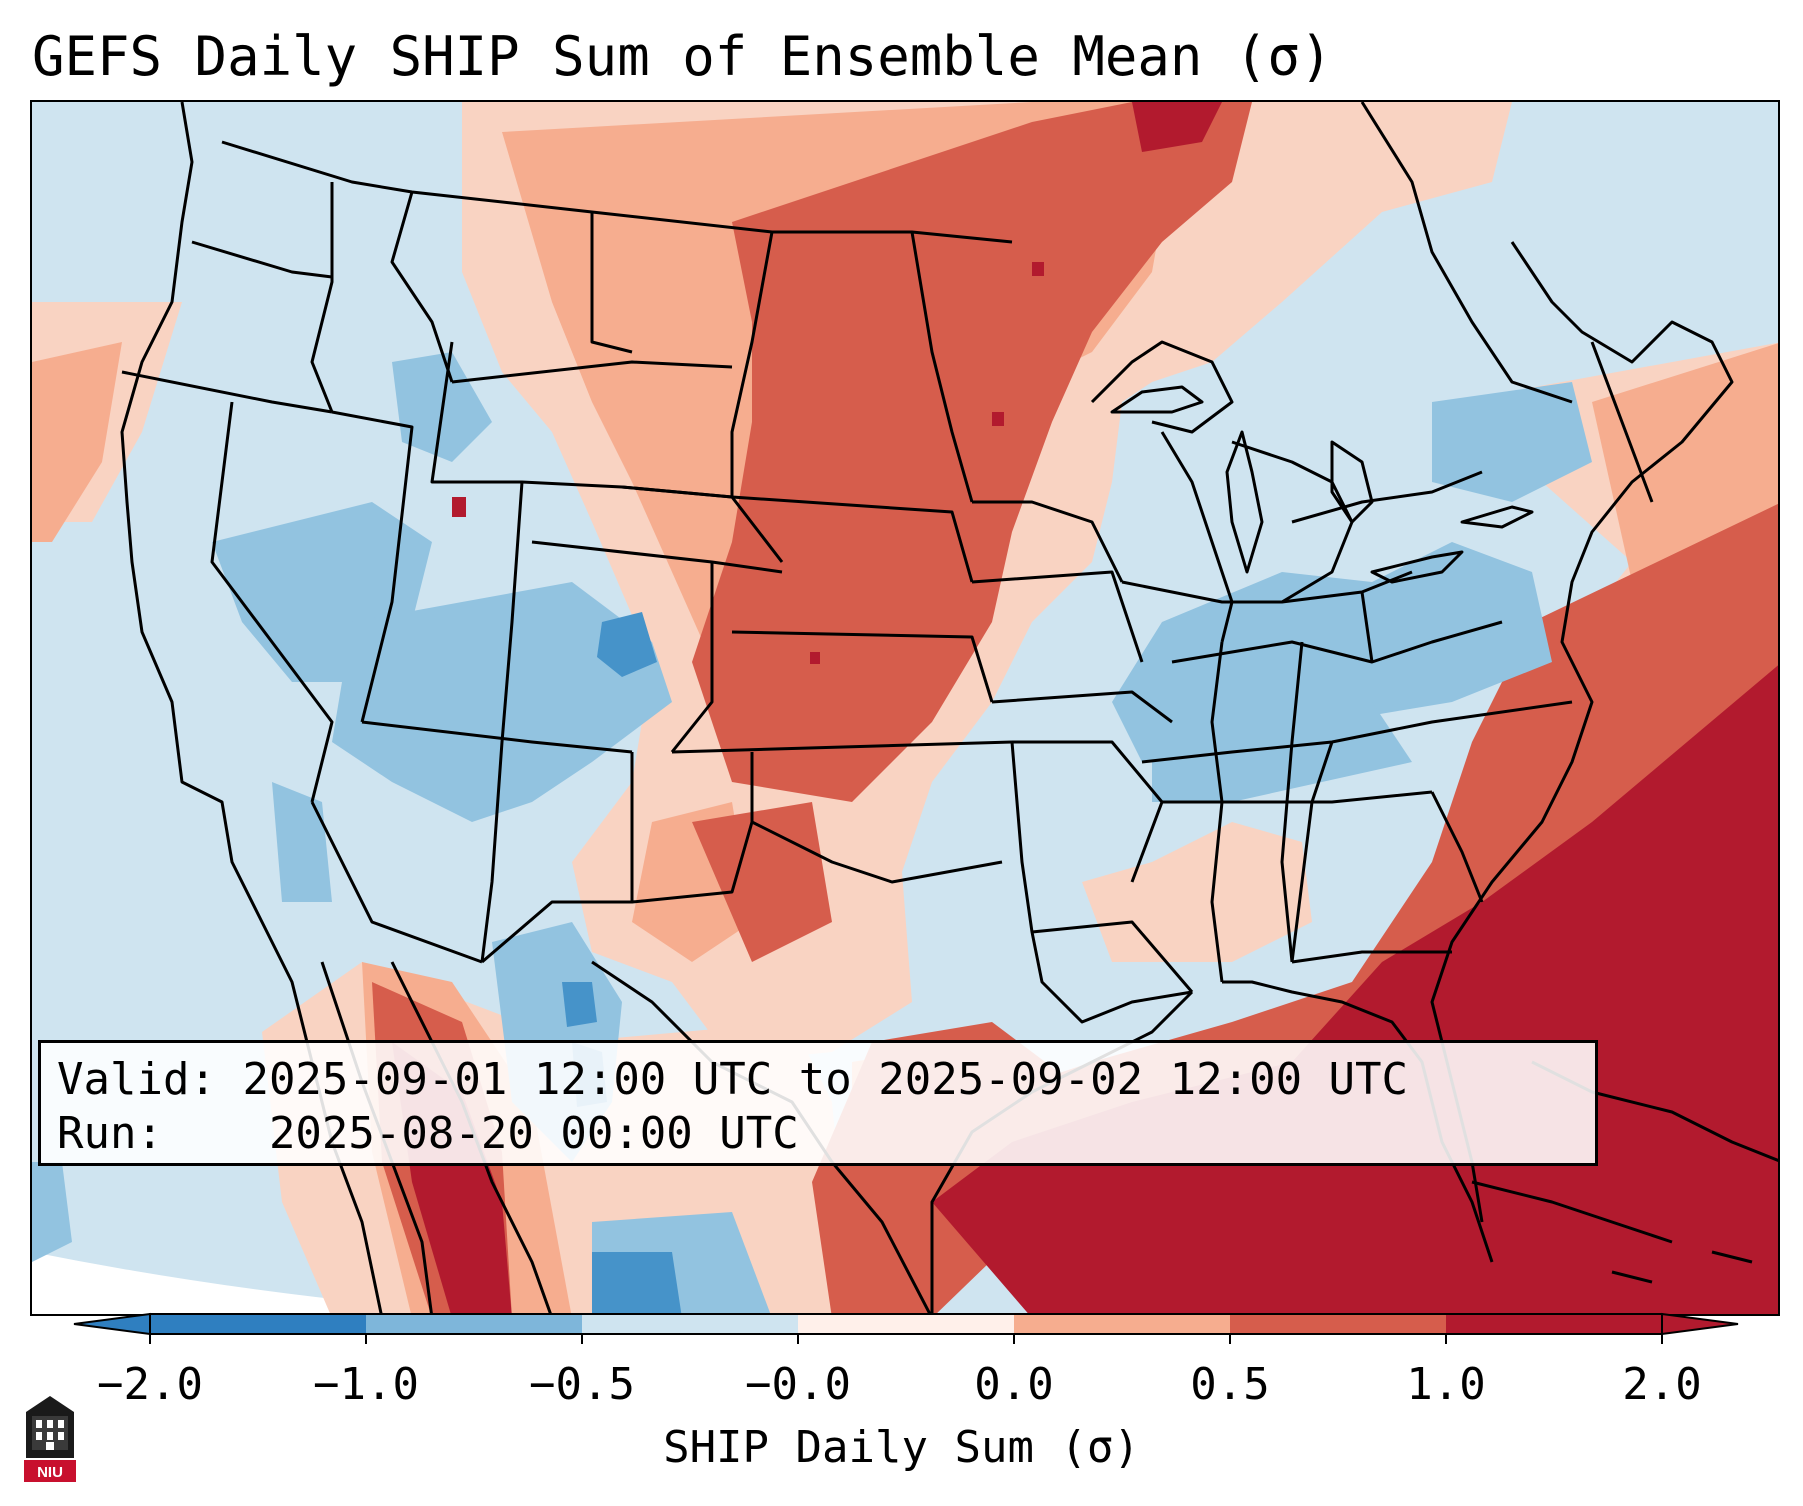 This screenshot has height=1506, width=1803. I want to click on niu-logo-icon: NIU, so click(50, 1439).